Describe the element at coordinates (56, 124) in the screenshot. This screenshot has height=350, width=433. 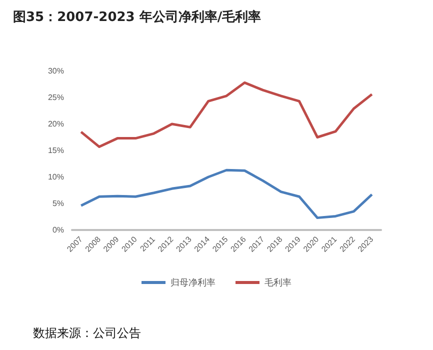
I see `y-tick-label: 20%` at that location.